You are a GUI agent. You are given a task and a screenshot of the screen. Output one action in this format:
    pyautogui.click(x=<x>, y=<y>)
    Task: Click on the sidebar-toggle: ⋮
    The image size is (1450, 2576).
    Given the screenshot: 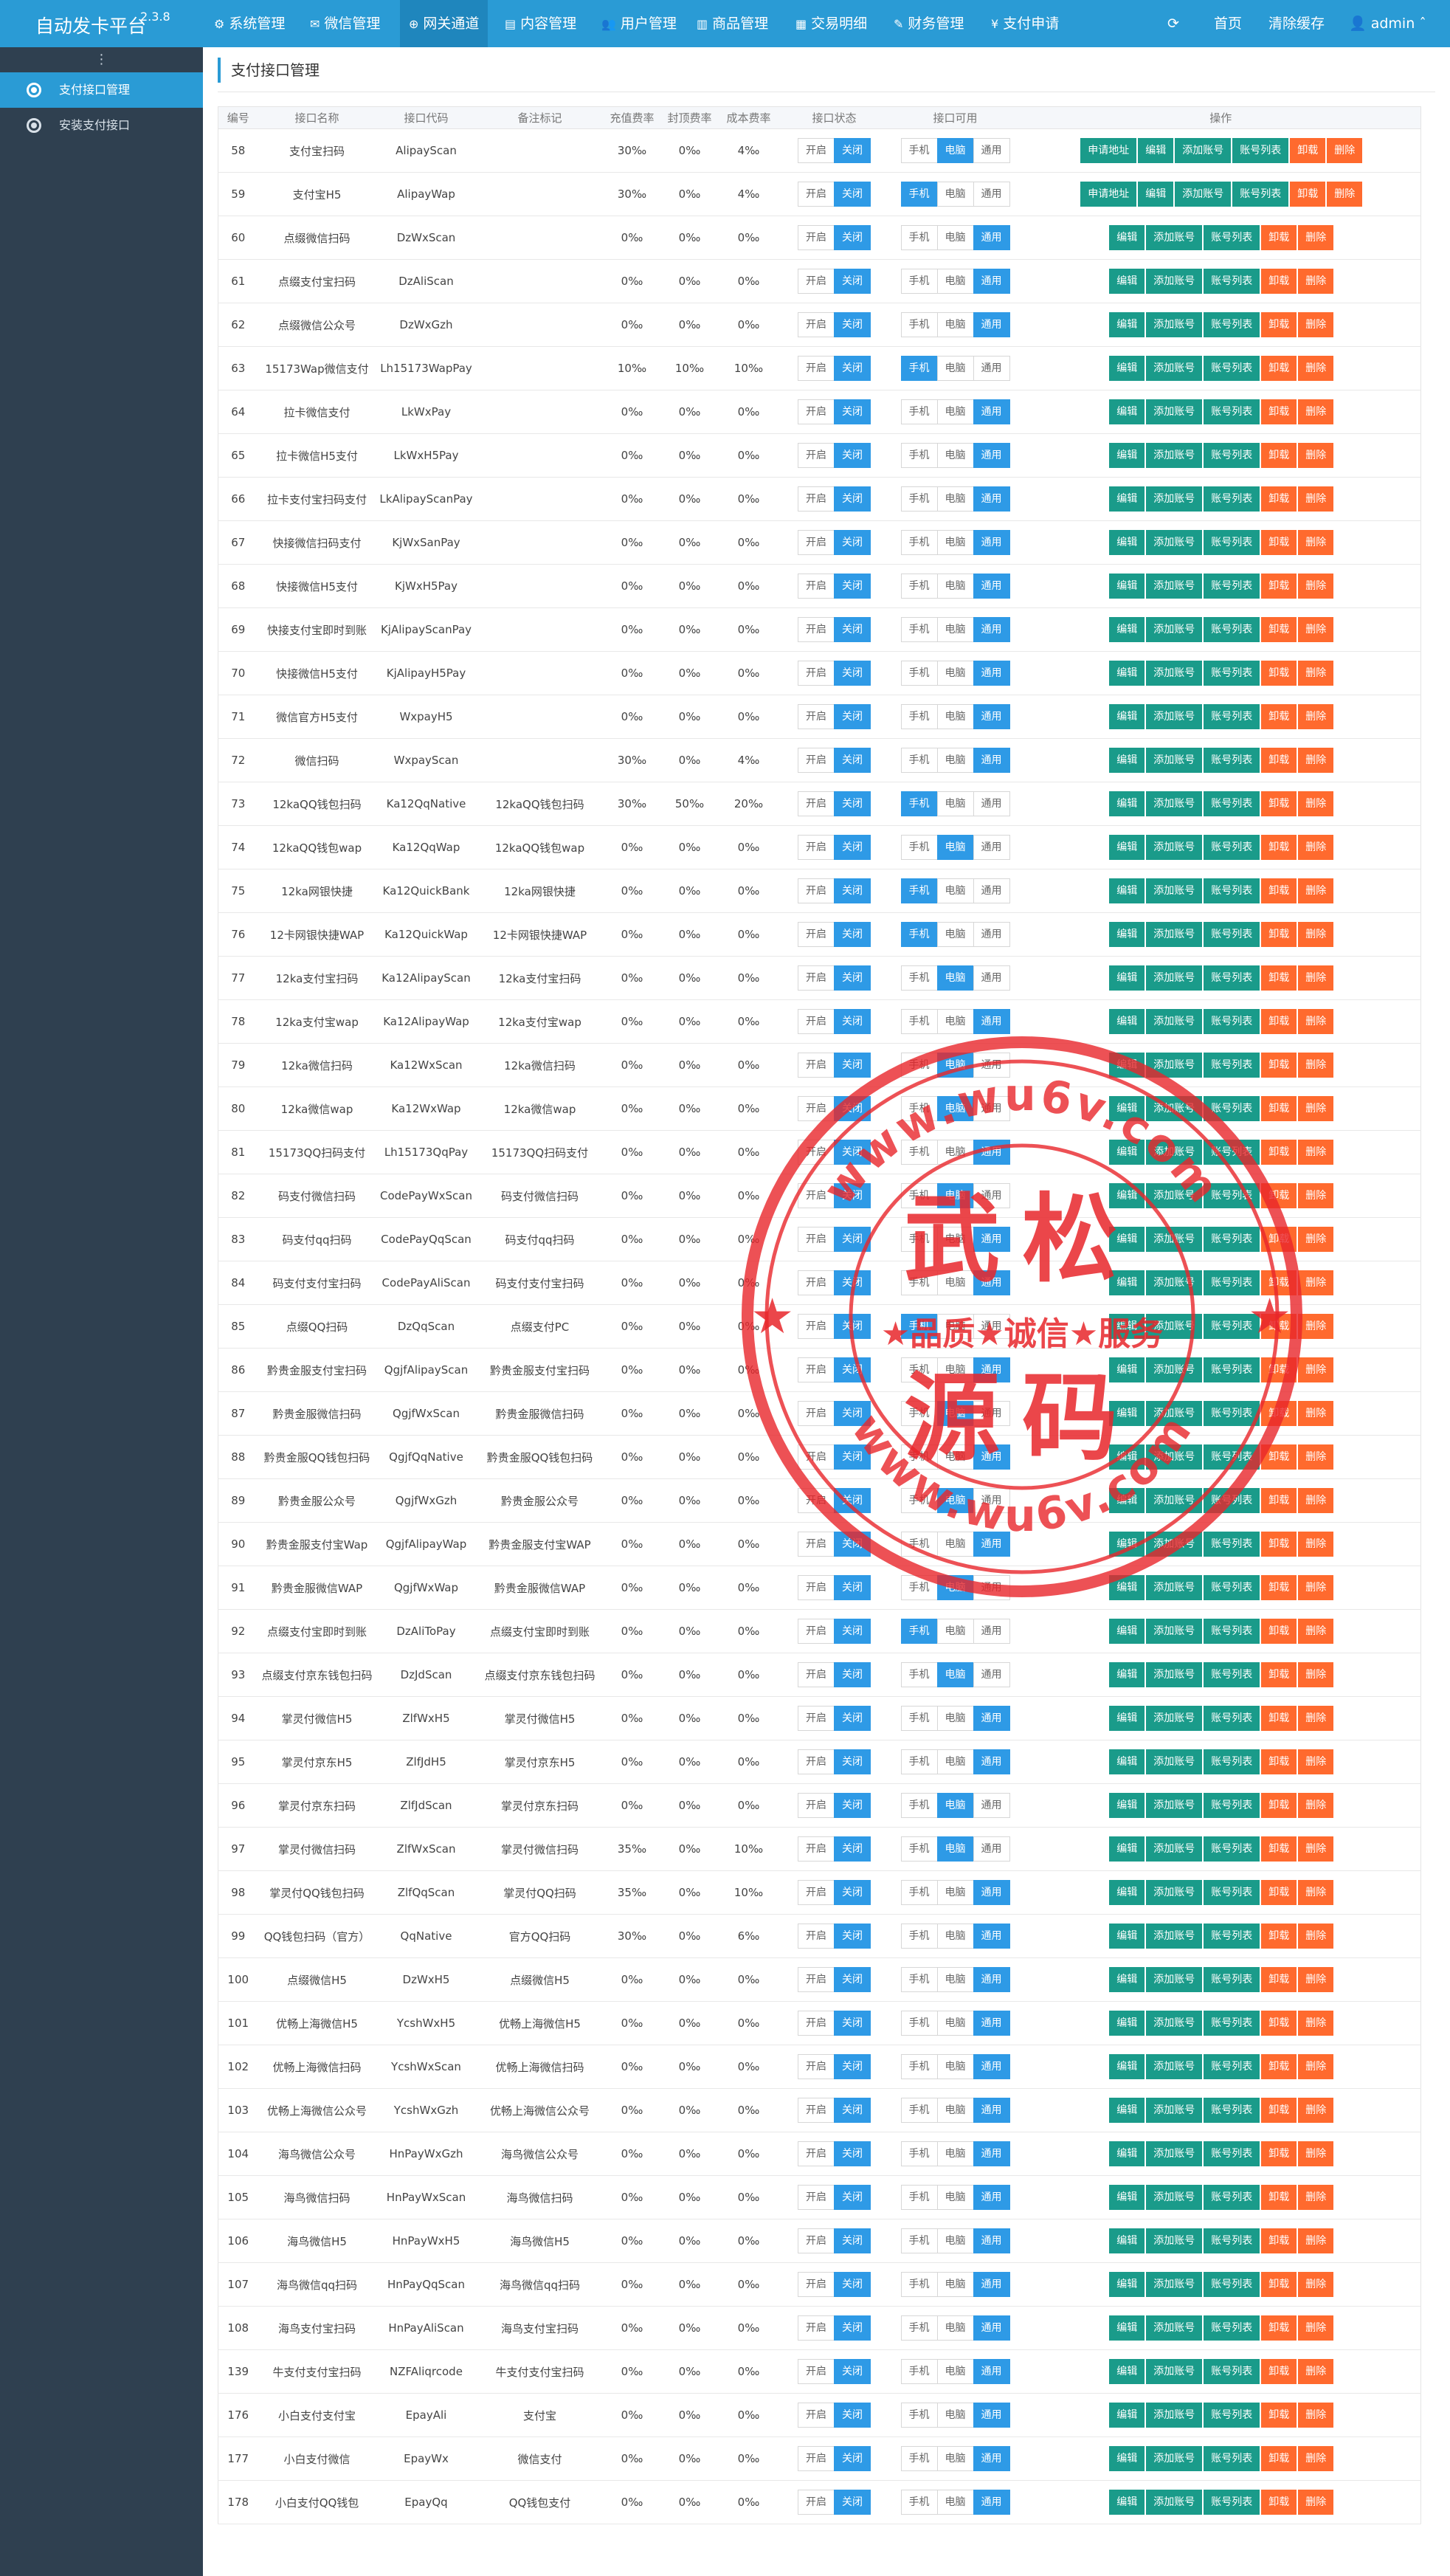 What is the action you would take?
    pyautogui.click(x=101, y=60)
    